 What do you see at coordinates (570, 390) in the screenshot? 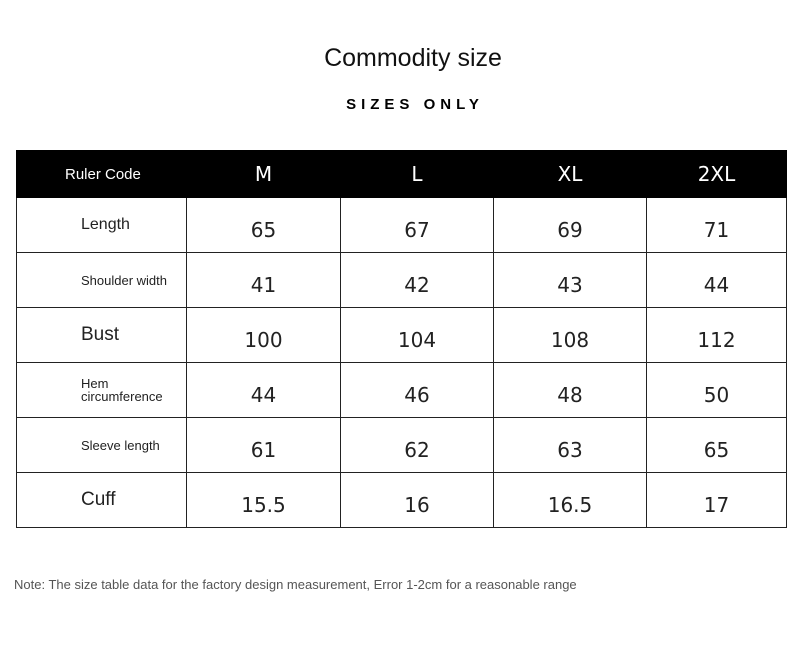
I see `table-cell: 48` at bounding box center [570, 390].